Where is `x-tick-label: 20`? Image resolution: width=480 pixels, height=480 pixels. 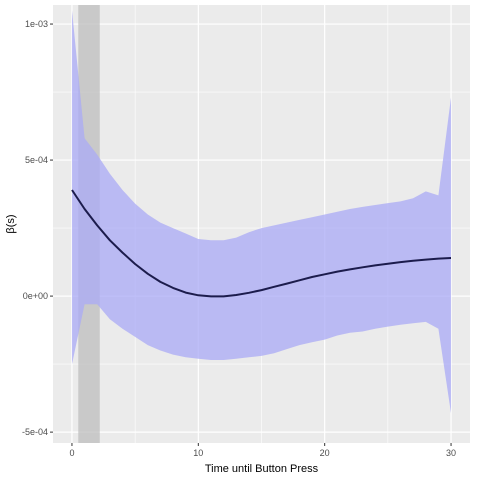
x-tick-label: 20 is located at coordinates (325, 453).